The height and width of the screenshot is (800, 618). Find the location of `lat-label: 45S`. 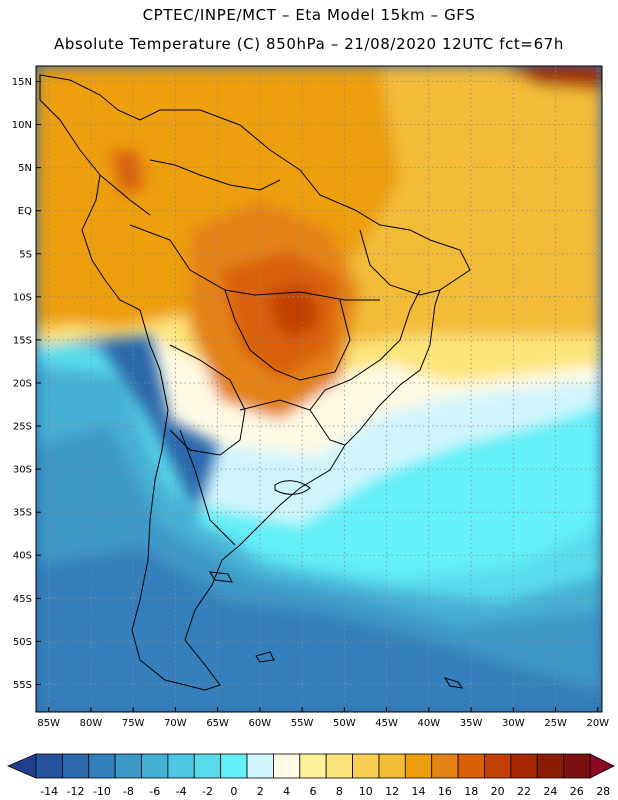

lat-label: 45S is located at coordinates (22, 599).